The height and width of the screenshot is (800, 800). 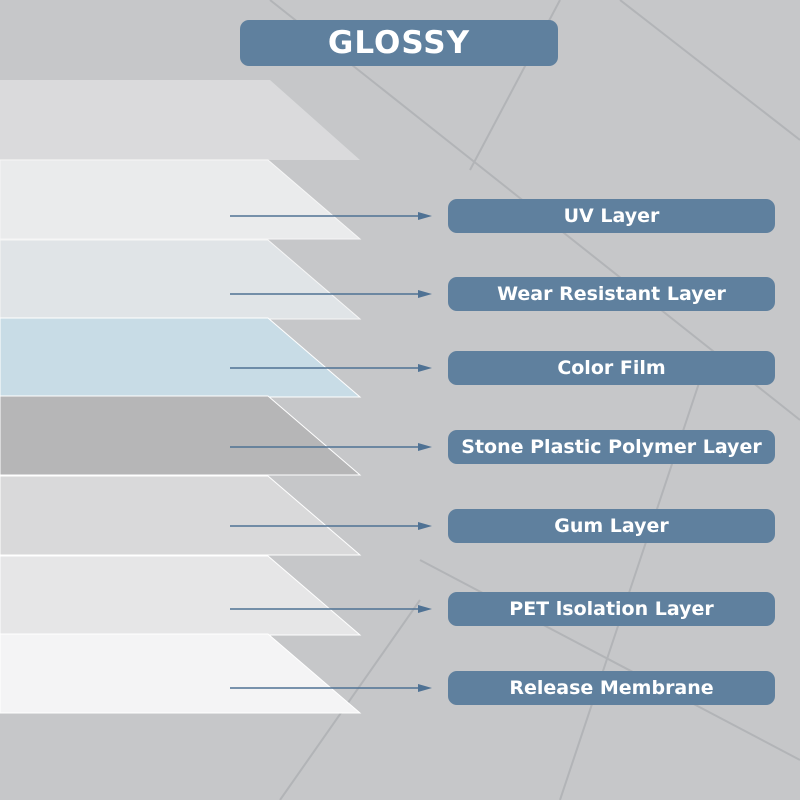 What do you see at coordinates (611, 368) in the screenshot?
I see `layer-label: Color Film` at bounding box center [611, 368].